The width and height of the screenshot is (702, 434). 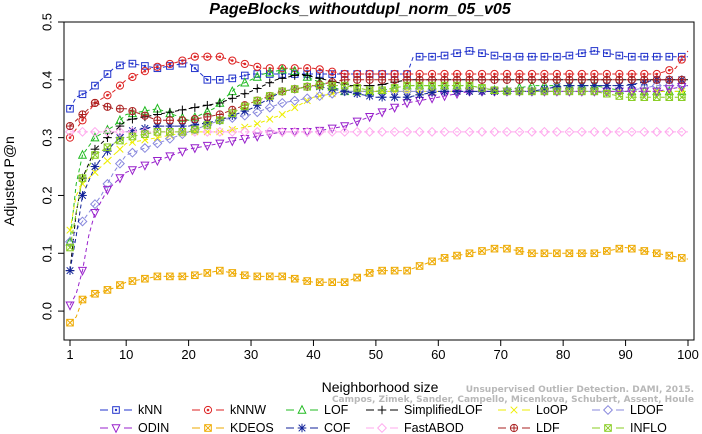 What do you see at coordinates (188, 354) in the screenshot?
I see `x-tick-label: 20` at bounding box center [188, 354].